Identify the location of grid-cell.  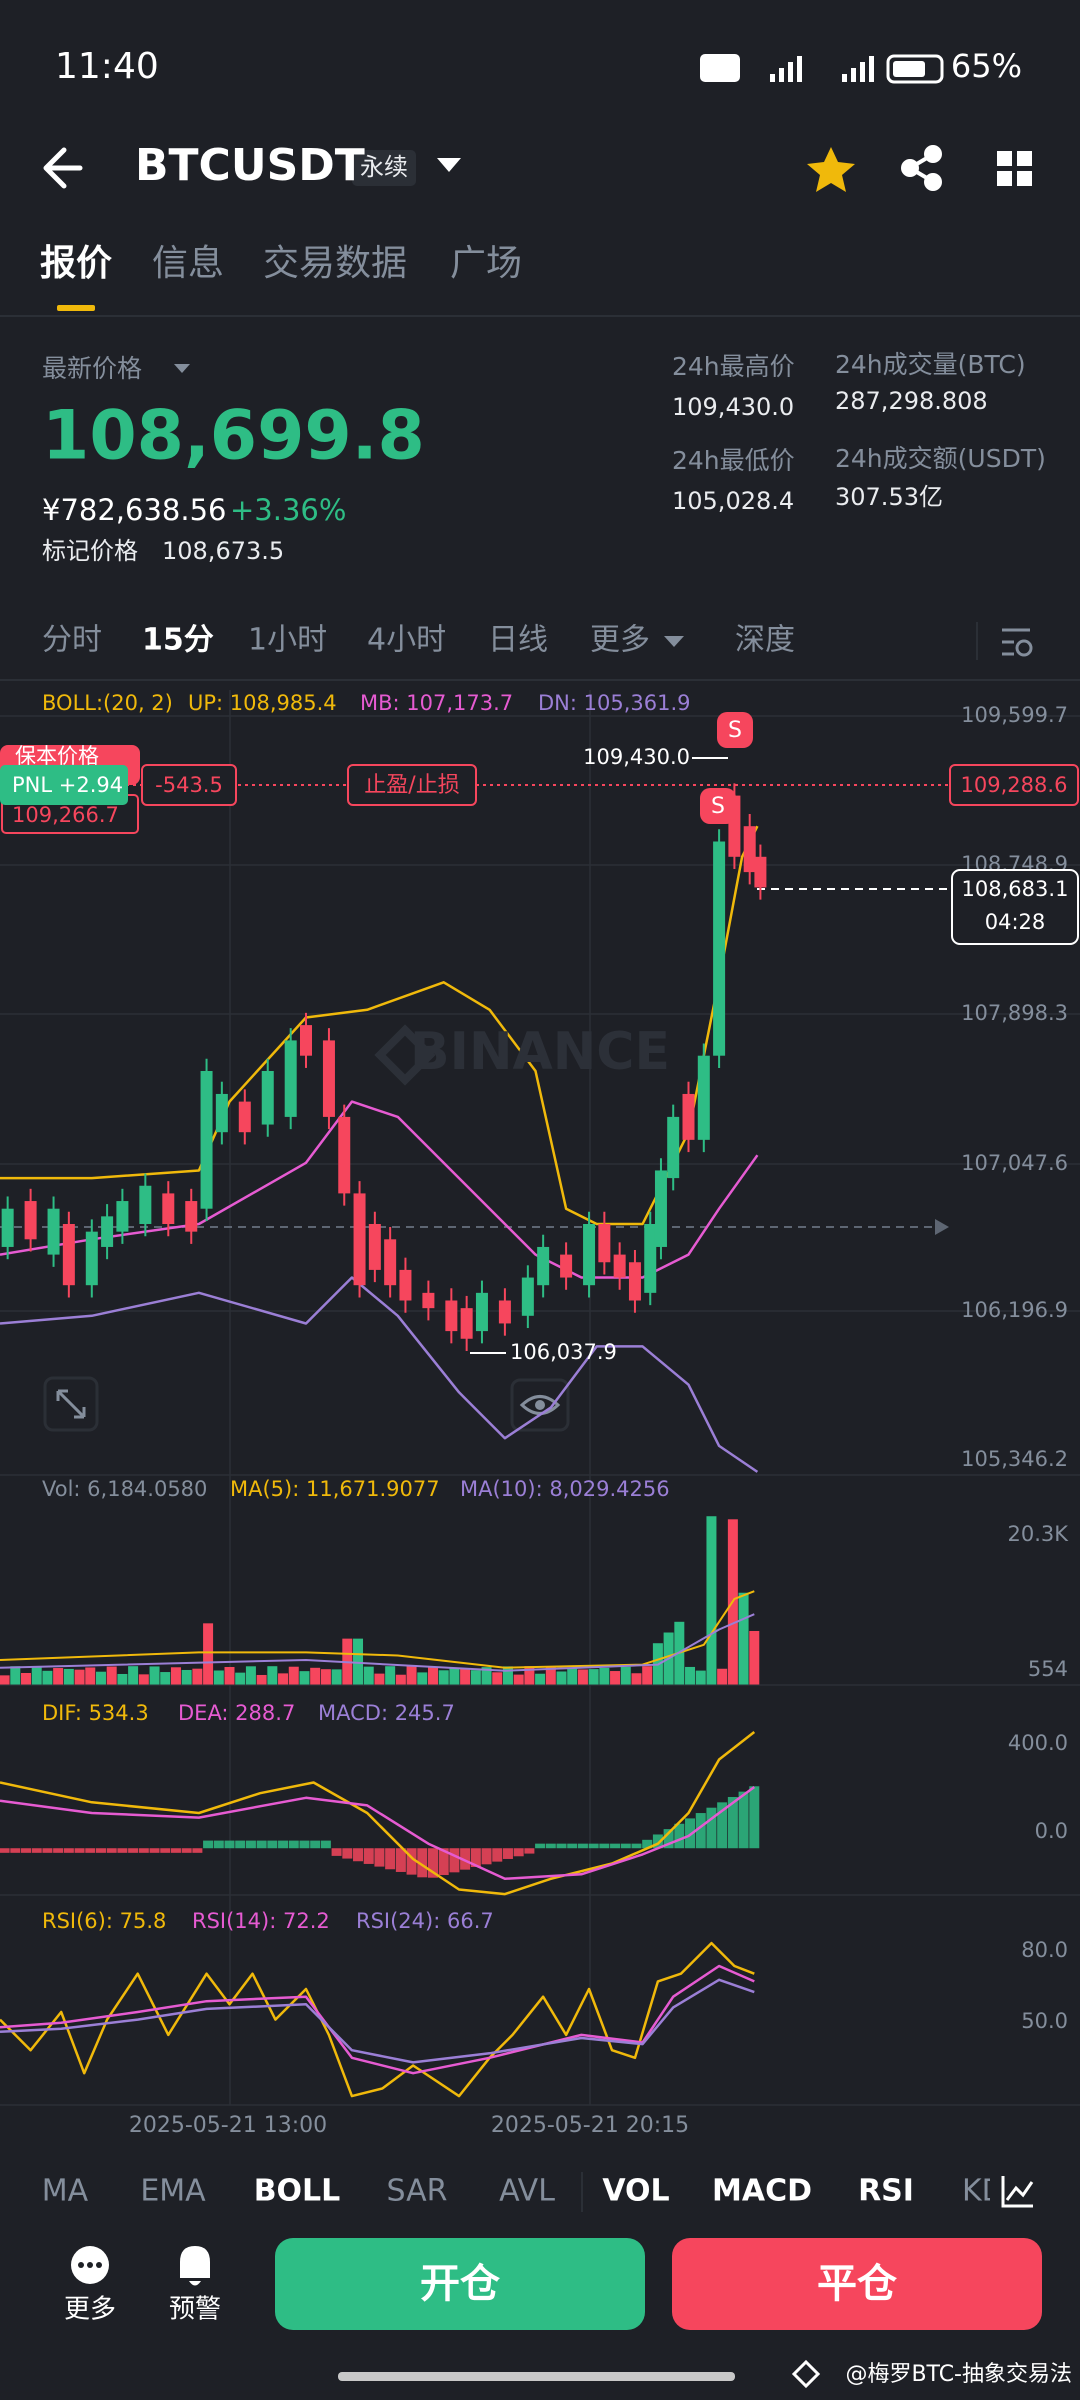
(1024, 158).